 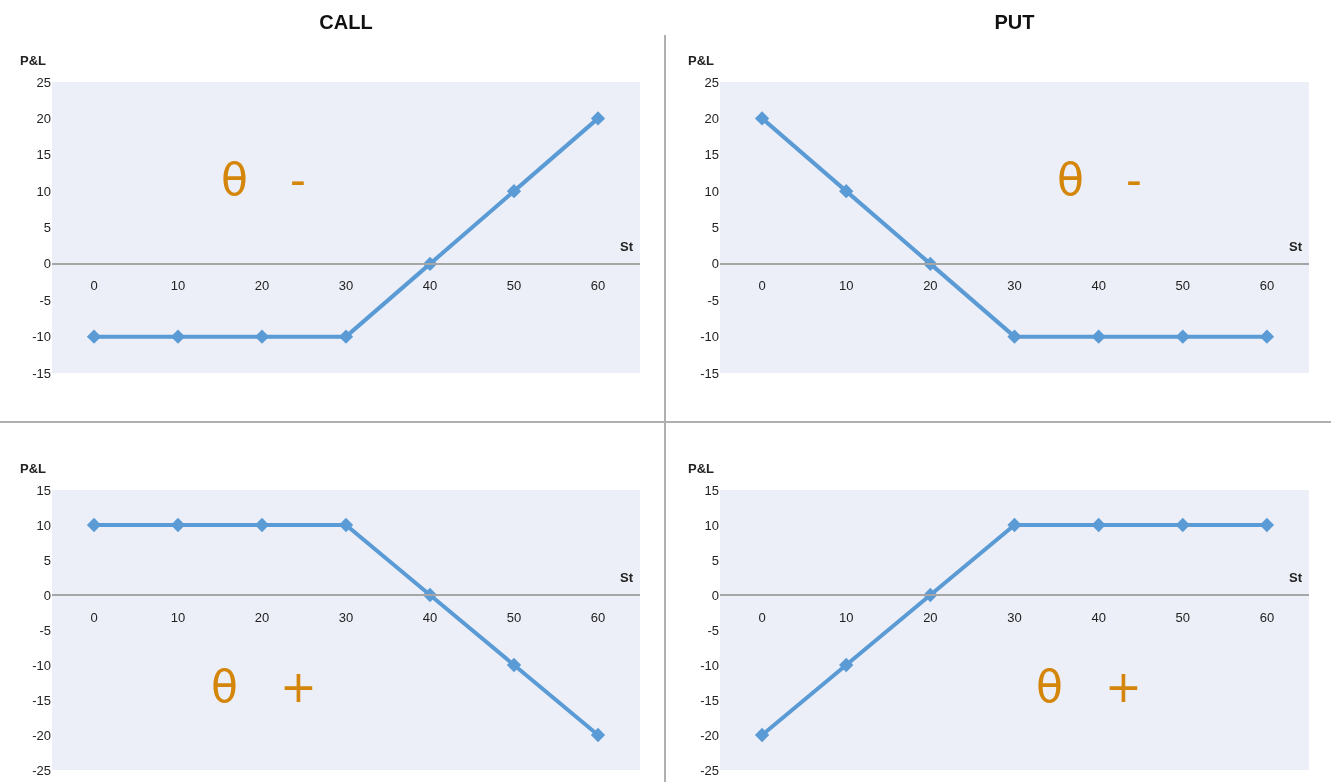 I want to click on chart-title: CALL, so click(x=346, y=22).